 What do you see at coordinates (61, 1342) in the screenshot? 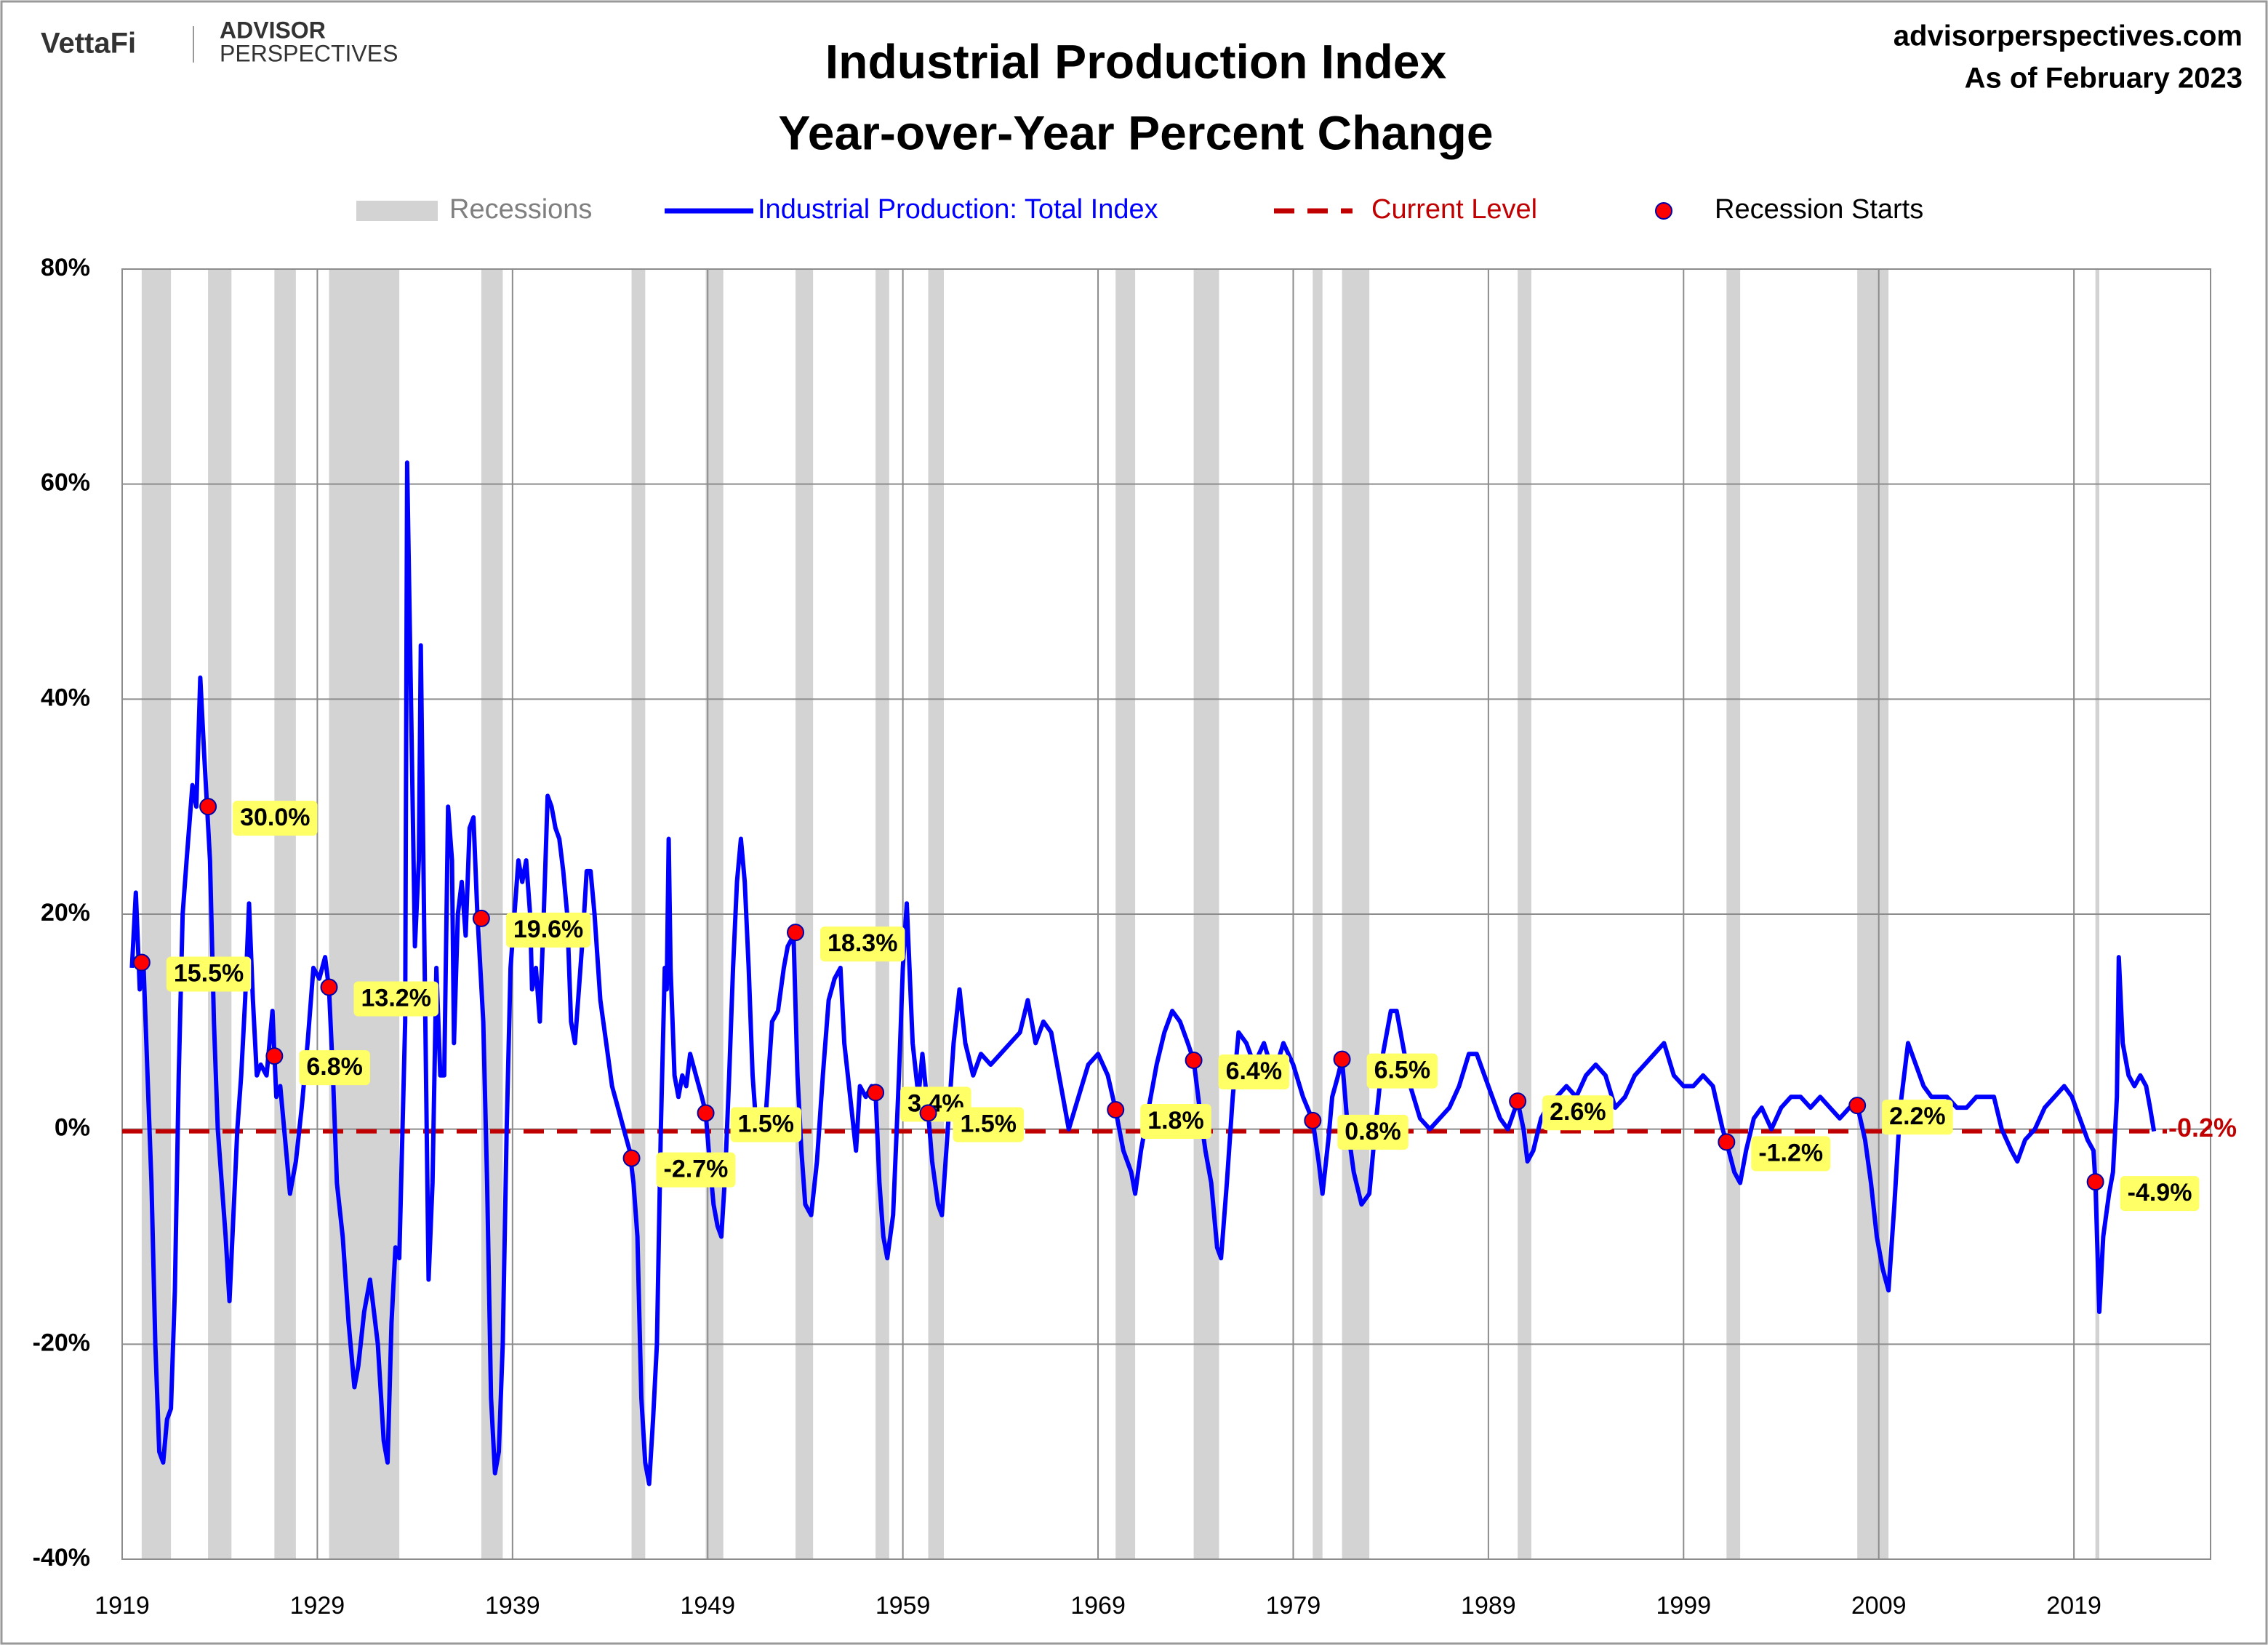
I see `y-tick-label: -20%` at bounding box center [61, 1342].